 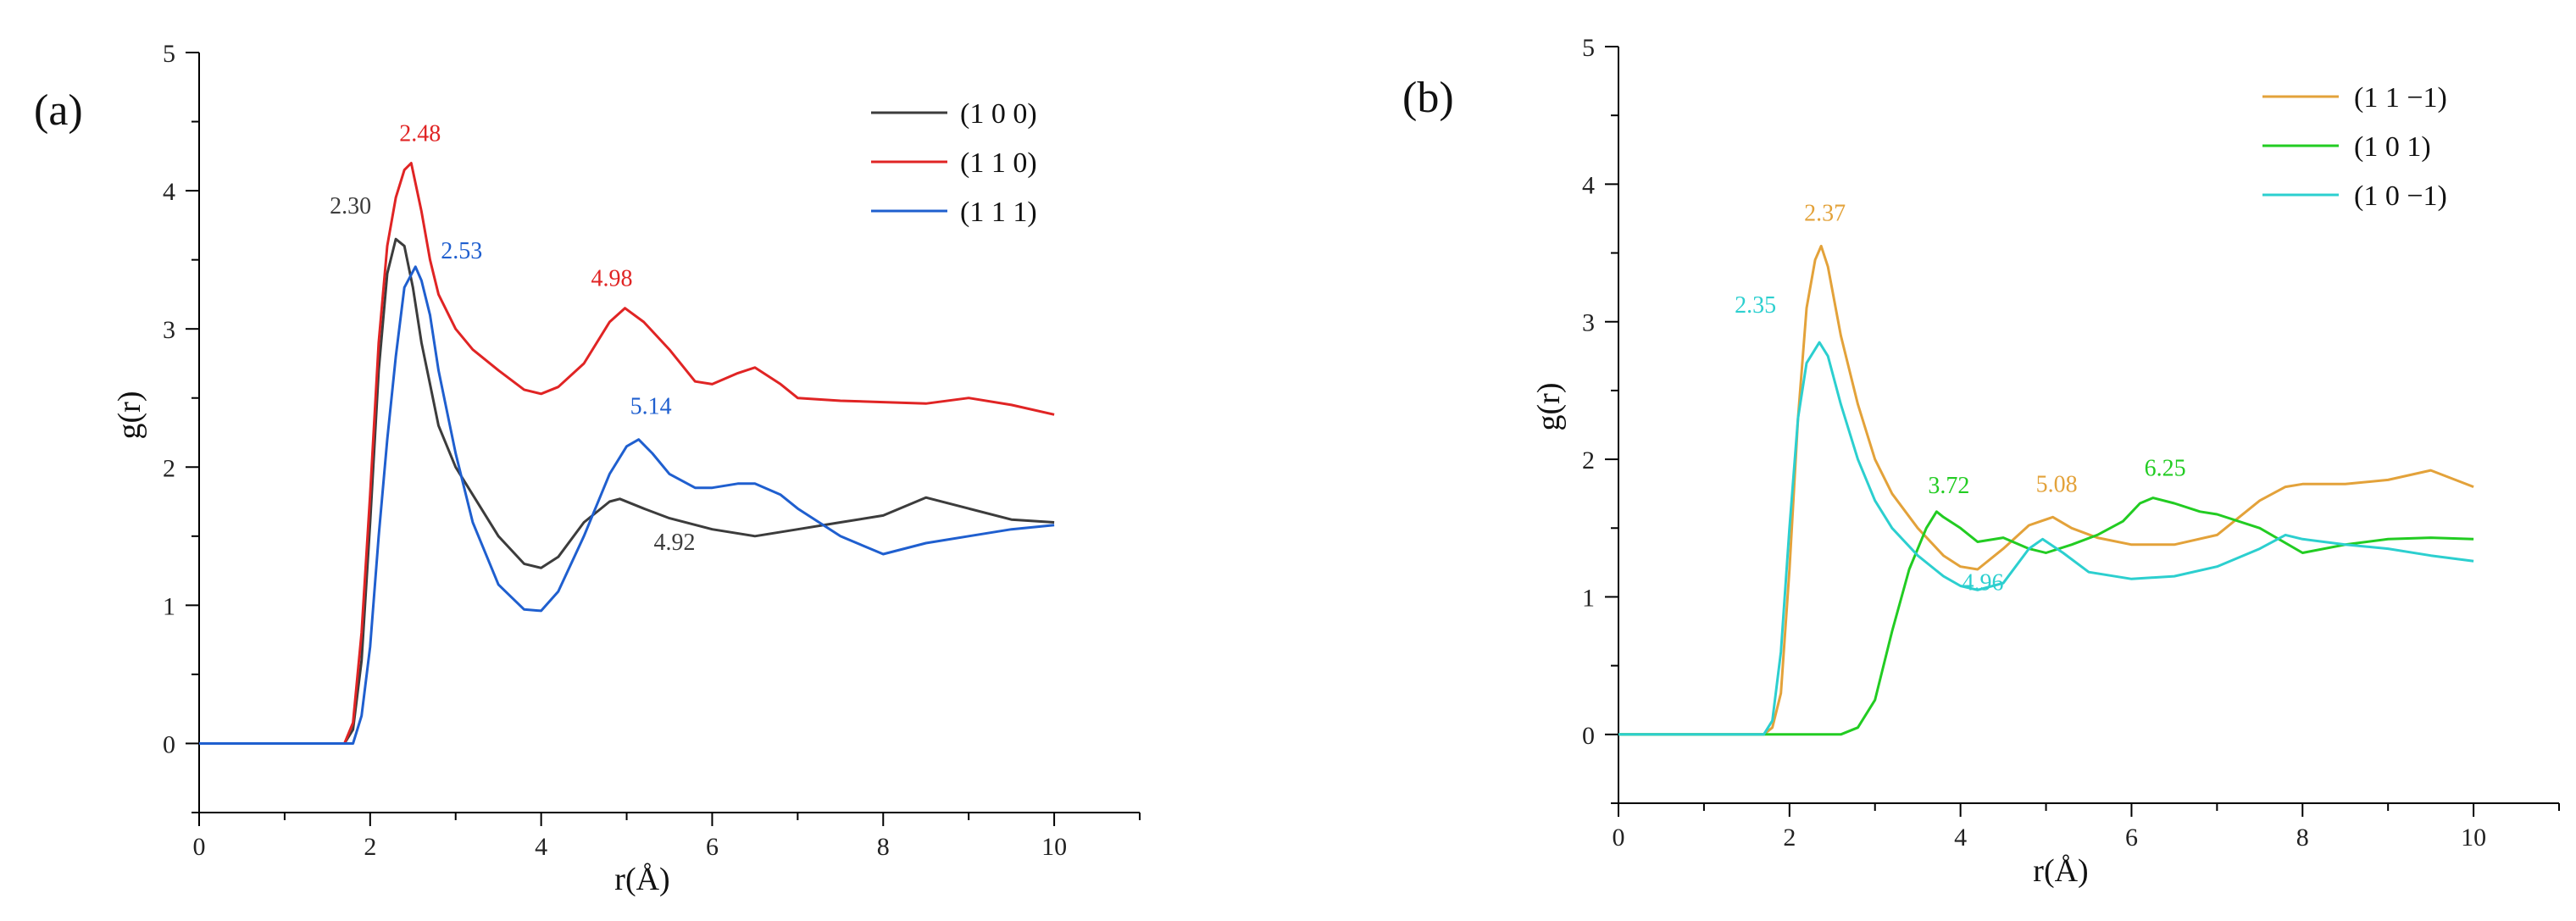 What do you see at coordinates (420, 133) in the screenshot?
I see `peak-annotation: 2.48` at bounding box center [420, 133].